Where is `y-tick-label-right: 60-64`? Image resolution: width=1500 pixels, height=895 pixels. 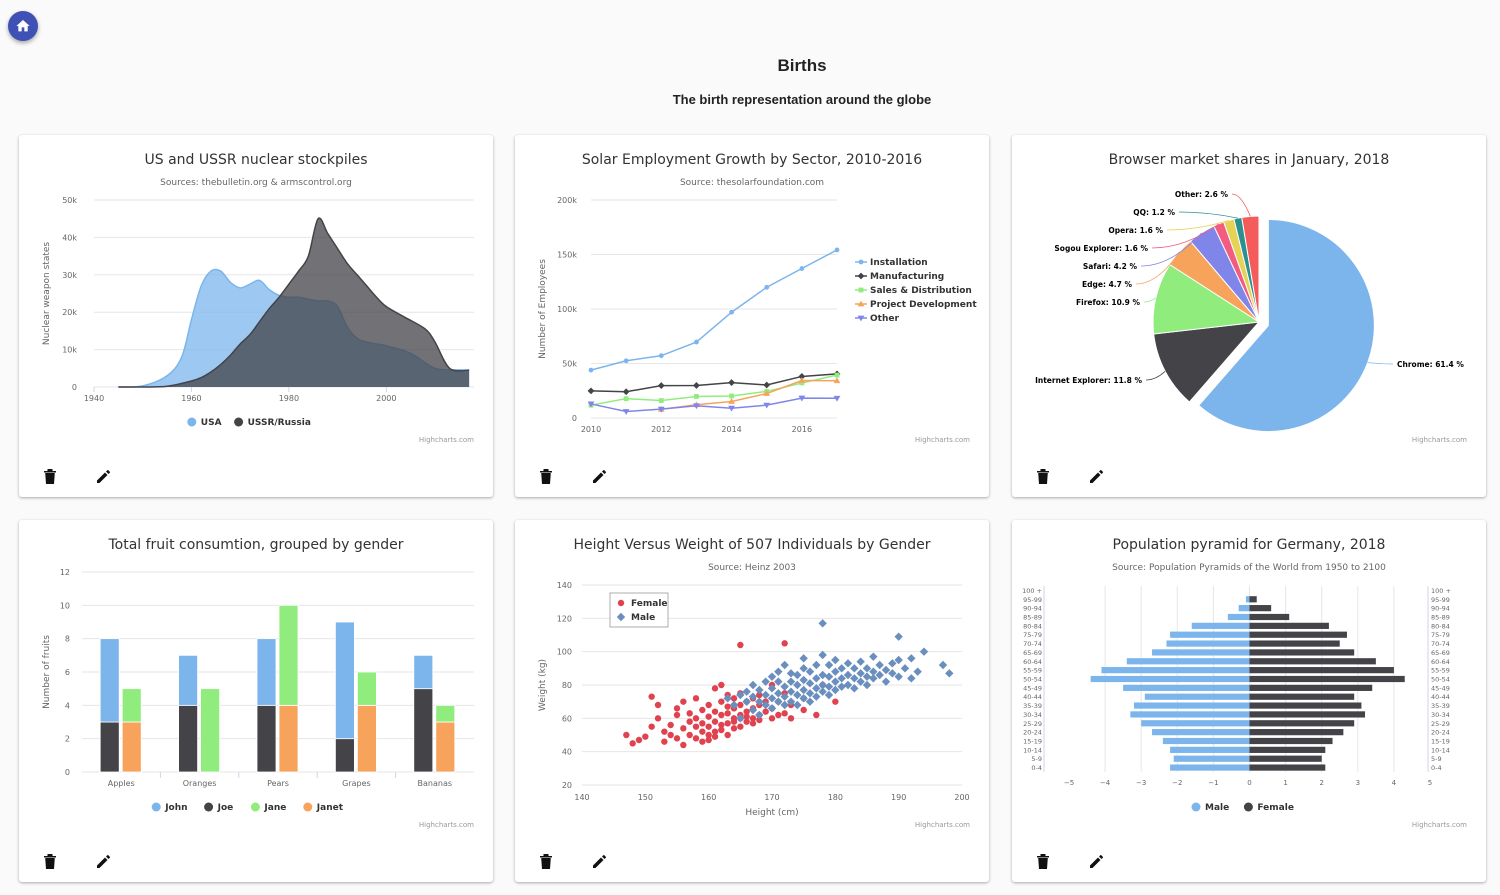 y-tick-label-right: 60-64 is located at coordinates (1440, 662).